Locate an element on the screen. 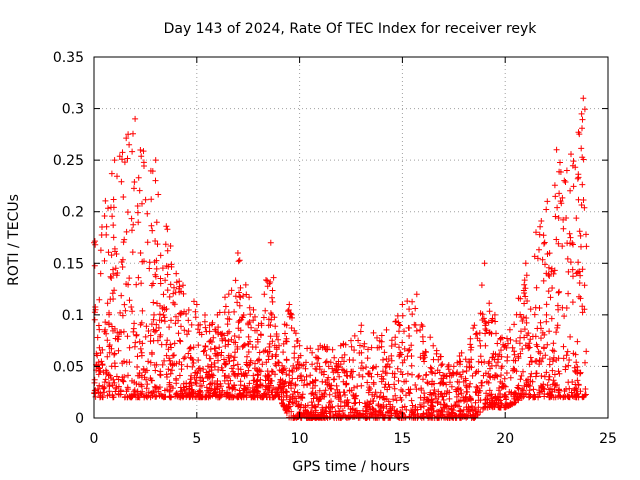 This screenshot has width=640, height=480. x-axis-label: GPS time / hours is located at coordinates (350, 467).